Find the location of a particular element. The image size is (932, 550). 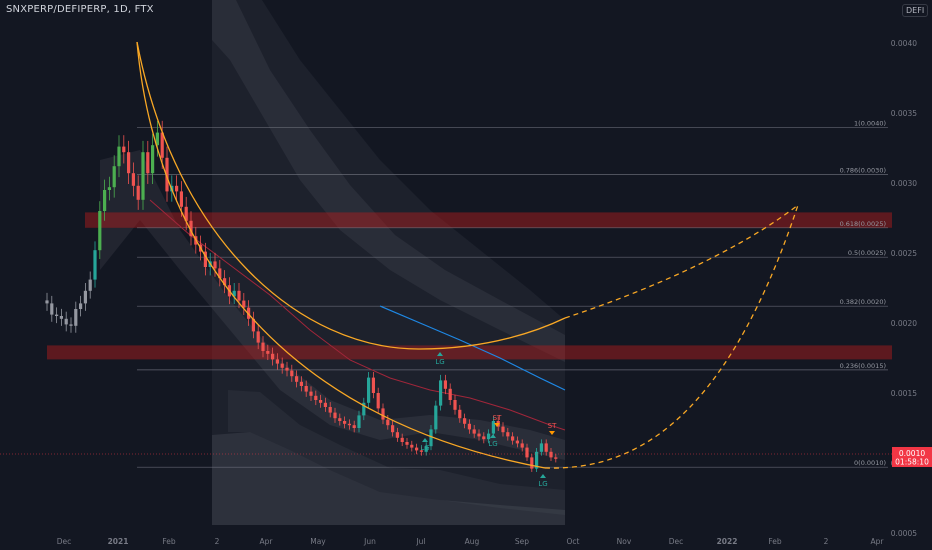

y-tick-label: 0.0015 is located at coordinates (904, 393).